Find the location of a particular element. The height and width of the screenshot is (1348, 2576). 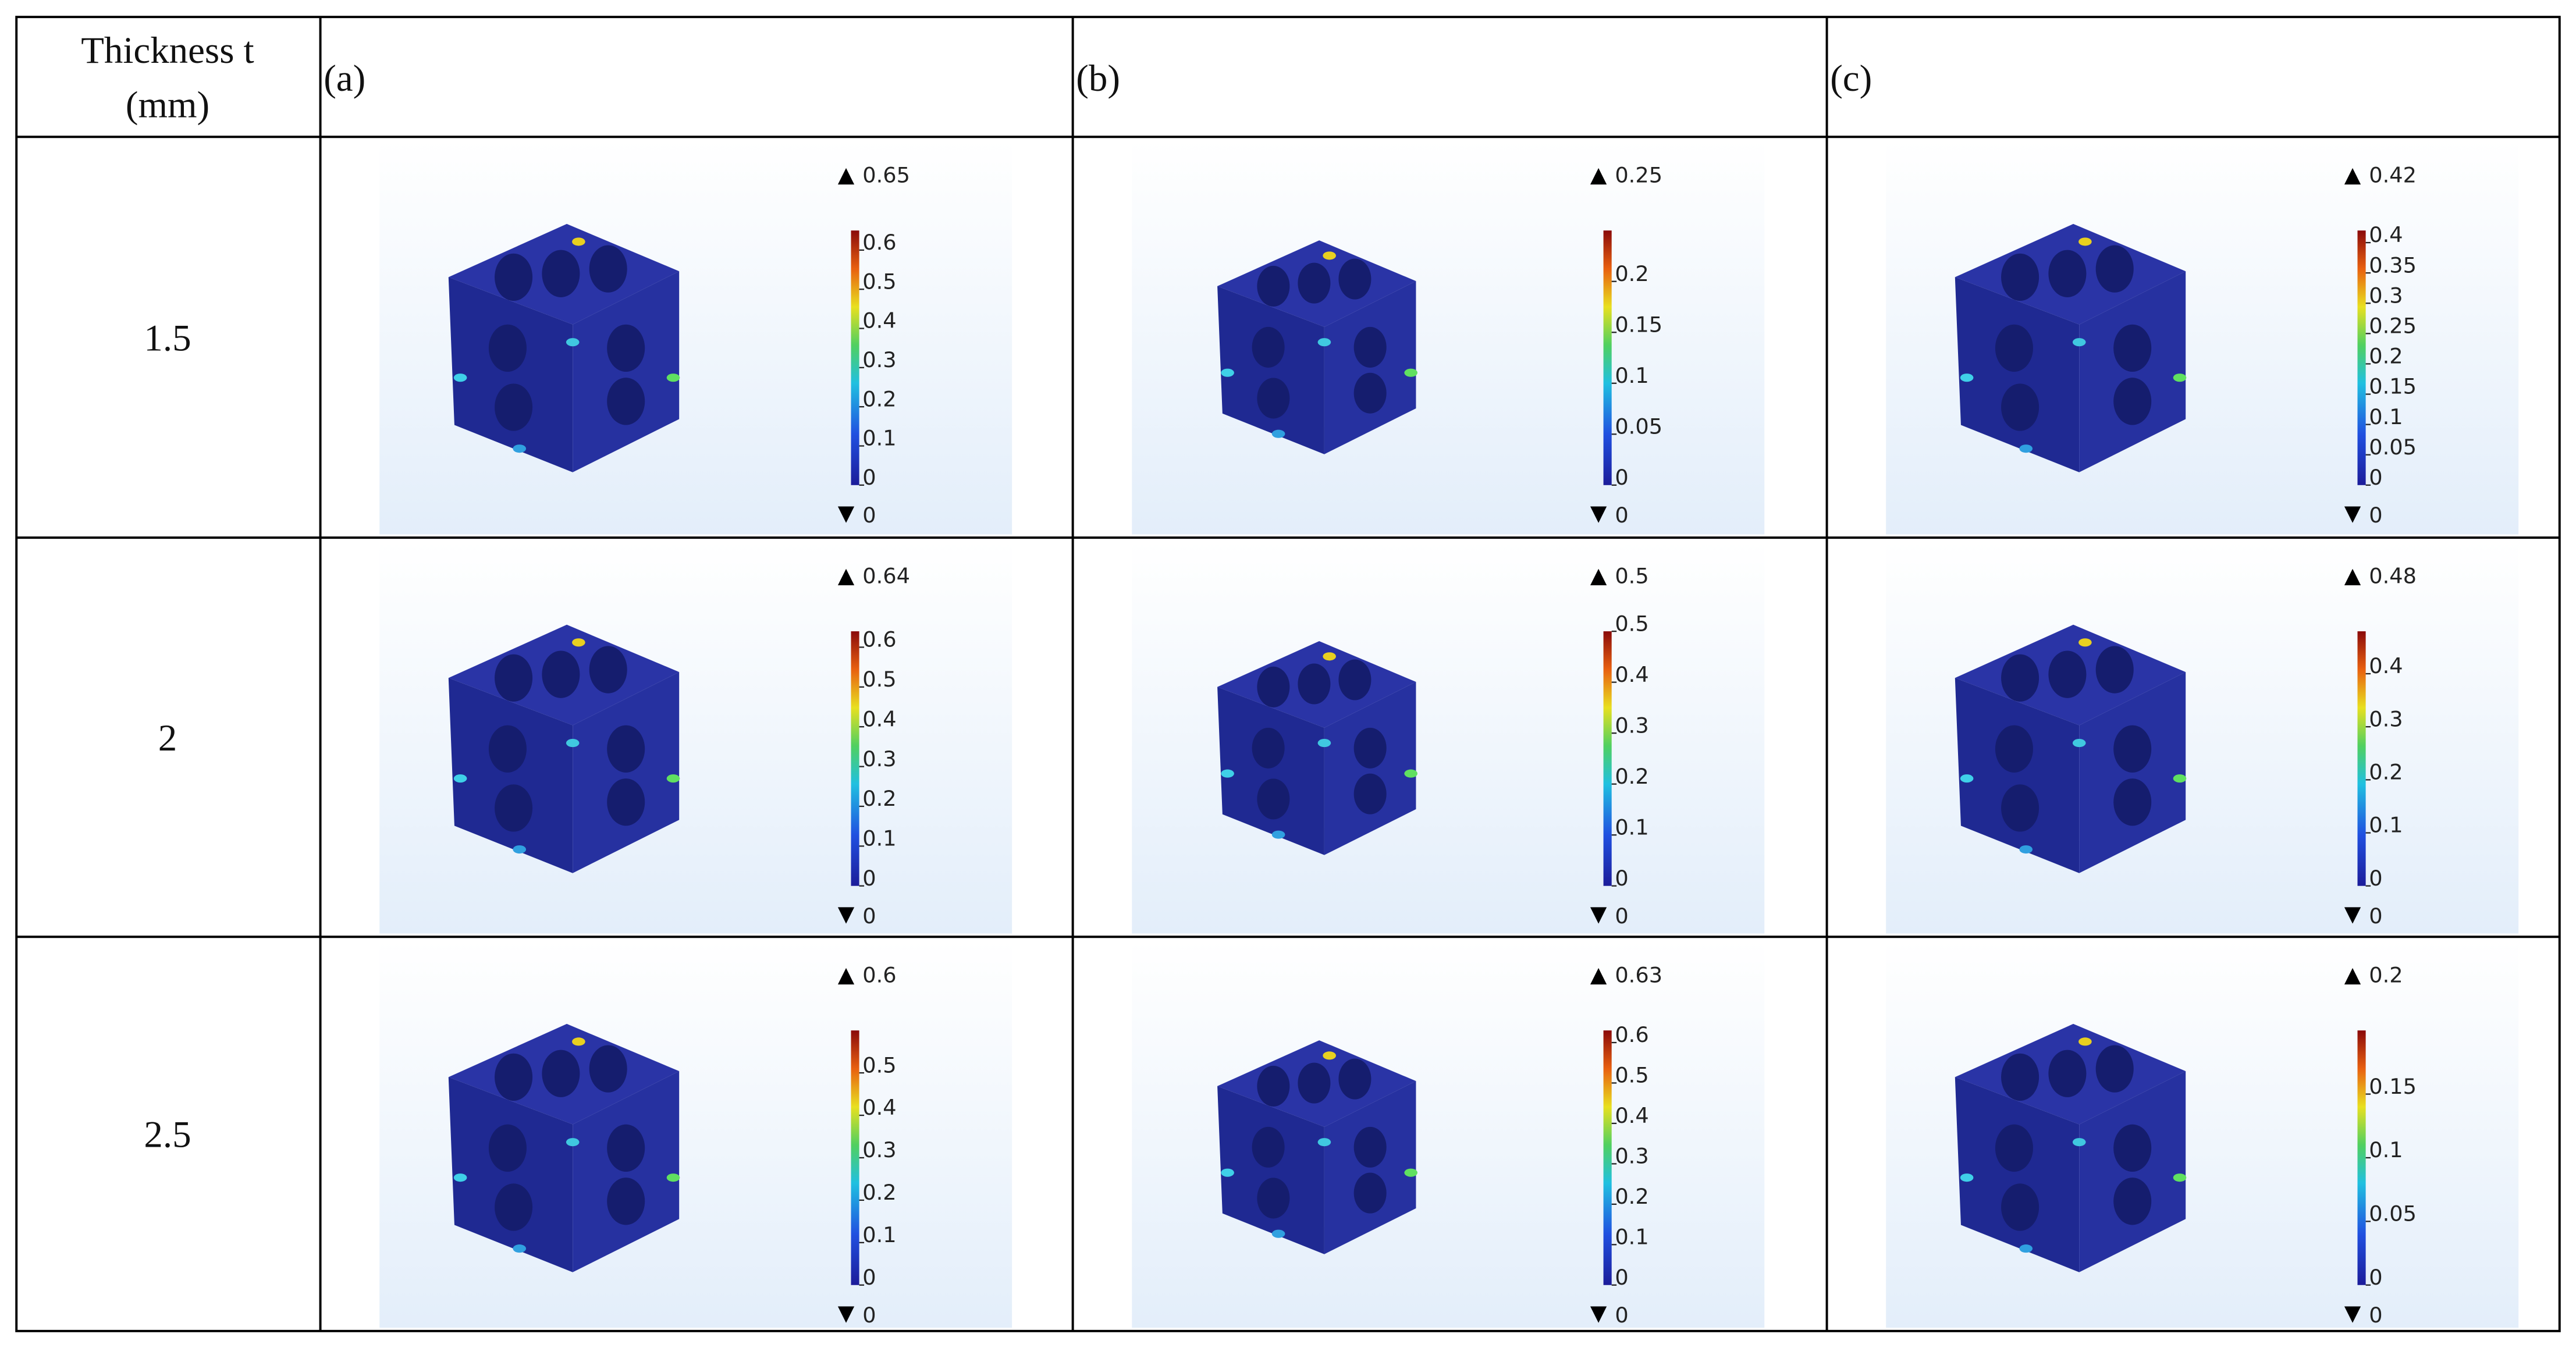

max-value: 0.63 is located at coordinates (1638, 974).